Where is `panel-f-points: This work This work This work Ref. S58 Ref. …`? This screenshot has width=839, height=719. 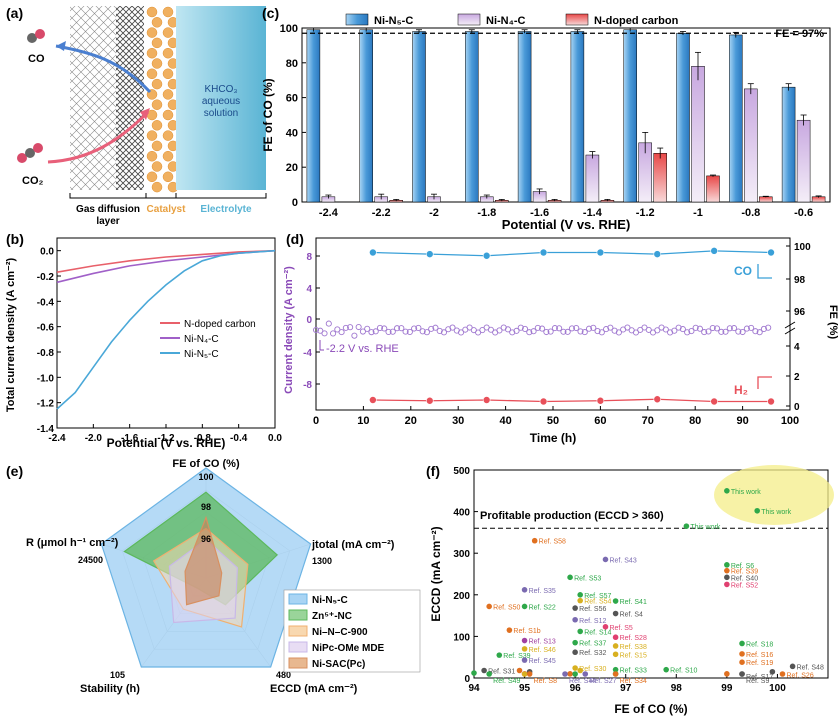 panel-f-points: This work This work This work Ref. S58 Ref. … is located at coordinates (647, 586).